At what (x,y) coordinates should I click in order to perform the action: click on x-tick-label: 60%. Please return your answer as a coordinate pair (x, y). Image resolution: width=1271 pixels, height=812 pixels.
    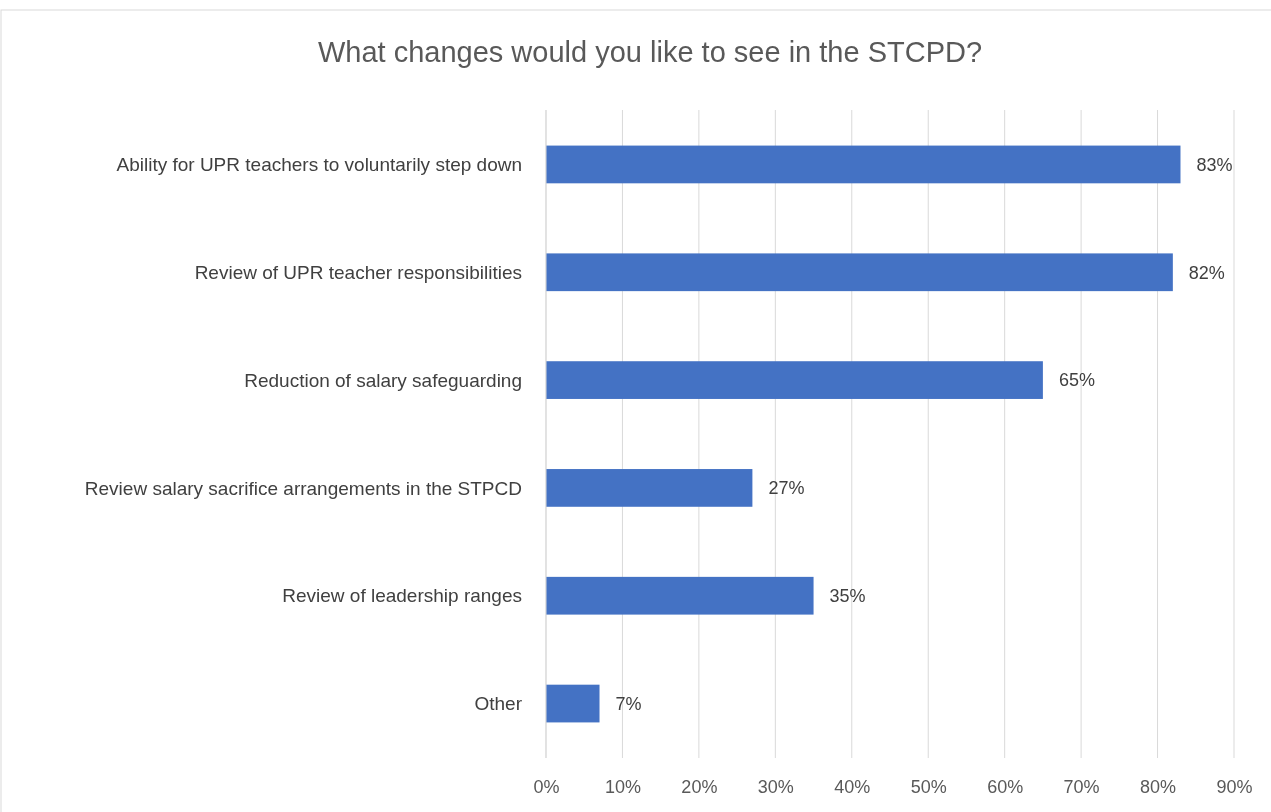
    Looking at the image, I should click on (1005, 786).